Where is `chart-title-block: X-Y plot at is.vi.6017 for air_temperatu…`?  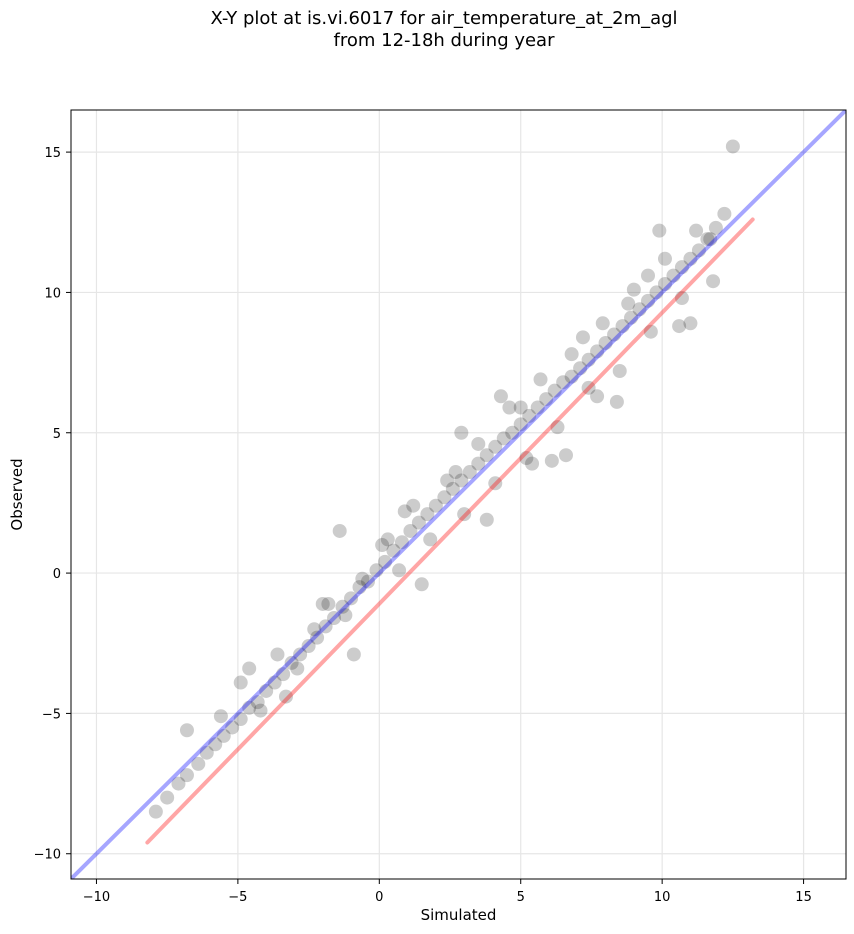
chart-title-block: X-Y plot at is.vi.6017 for air_temperatu… is located at coordinates (427, 30).